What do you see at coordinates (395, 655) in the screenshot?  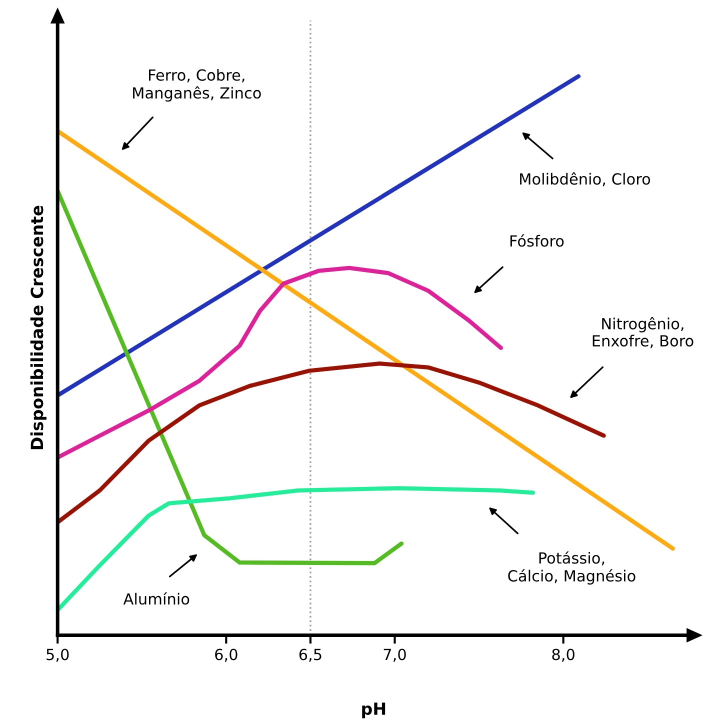 I see `x-tick-label: 7,0` at bounding box center [395, 655].